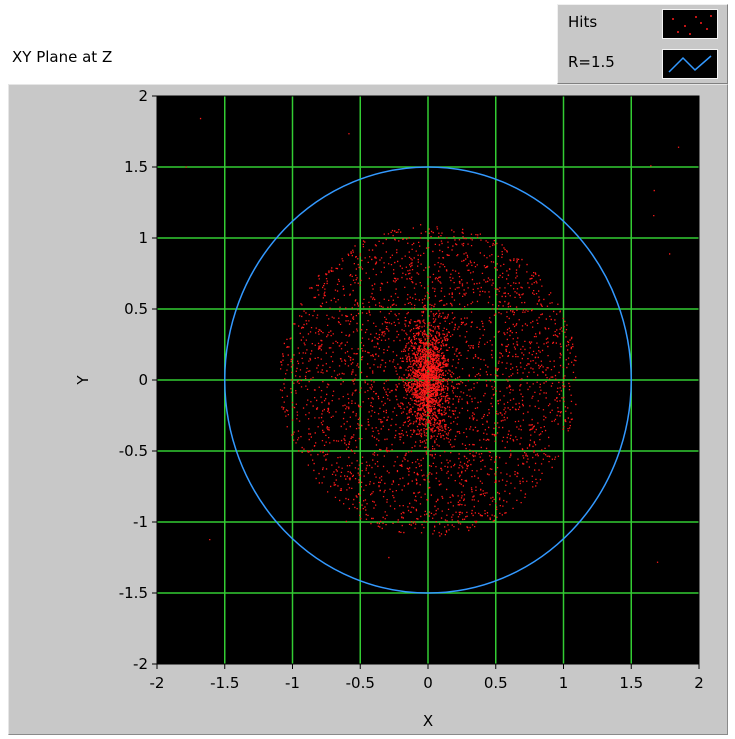 This screenshot has width=735, height=739. I want to click on x-tick-label: 0, so click(428, 683).